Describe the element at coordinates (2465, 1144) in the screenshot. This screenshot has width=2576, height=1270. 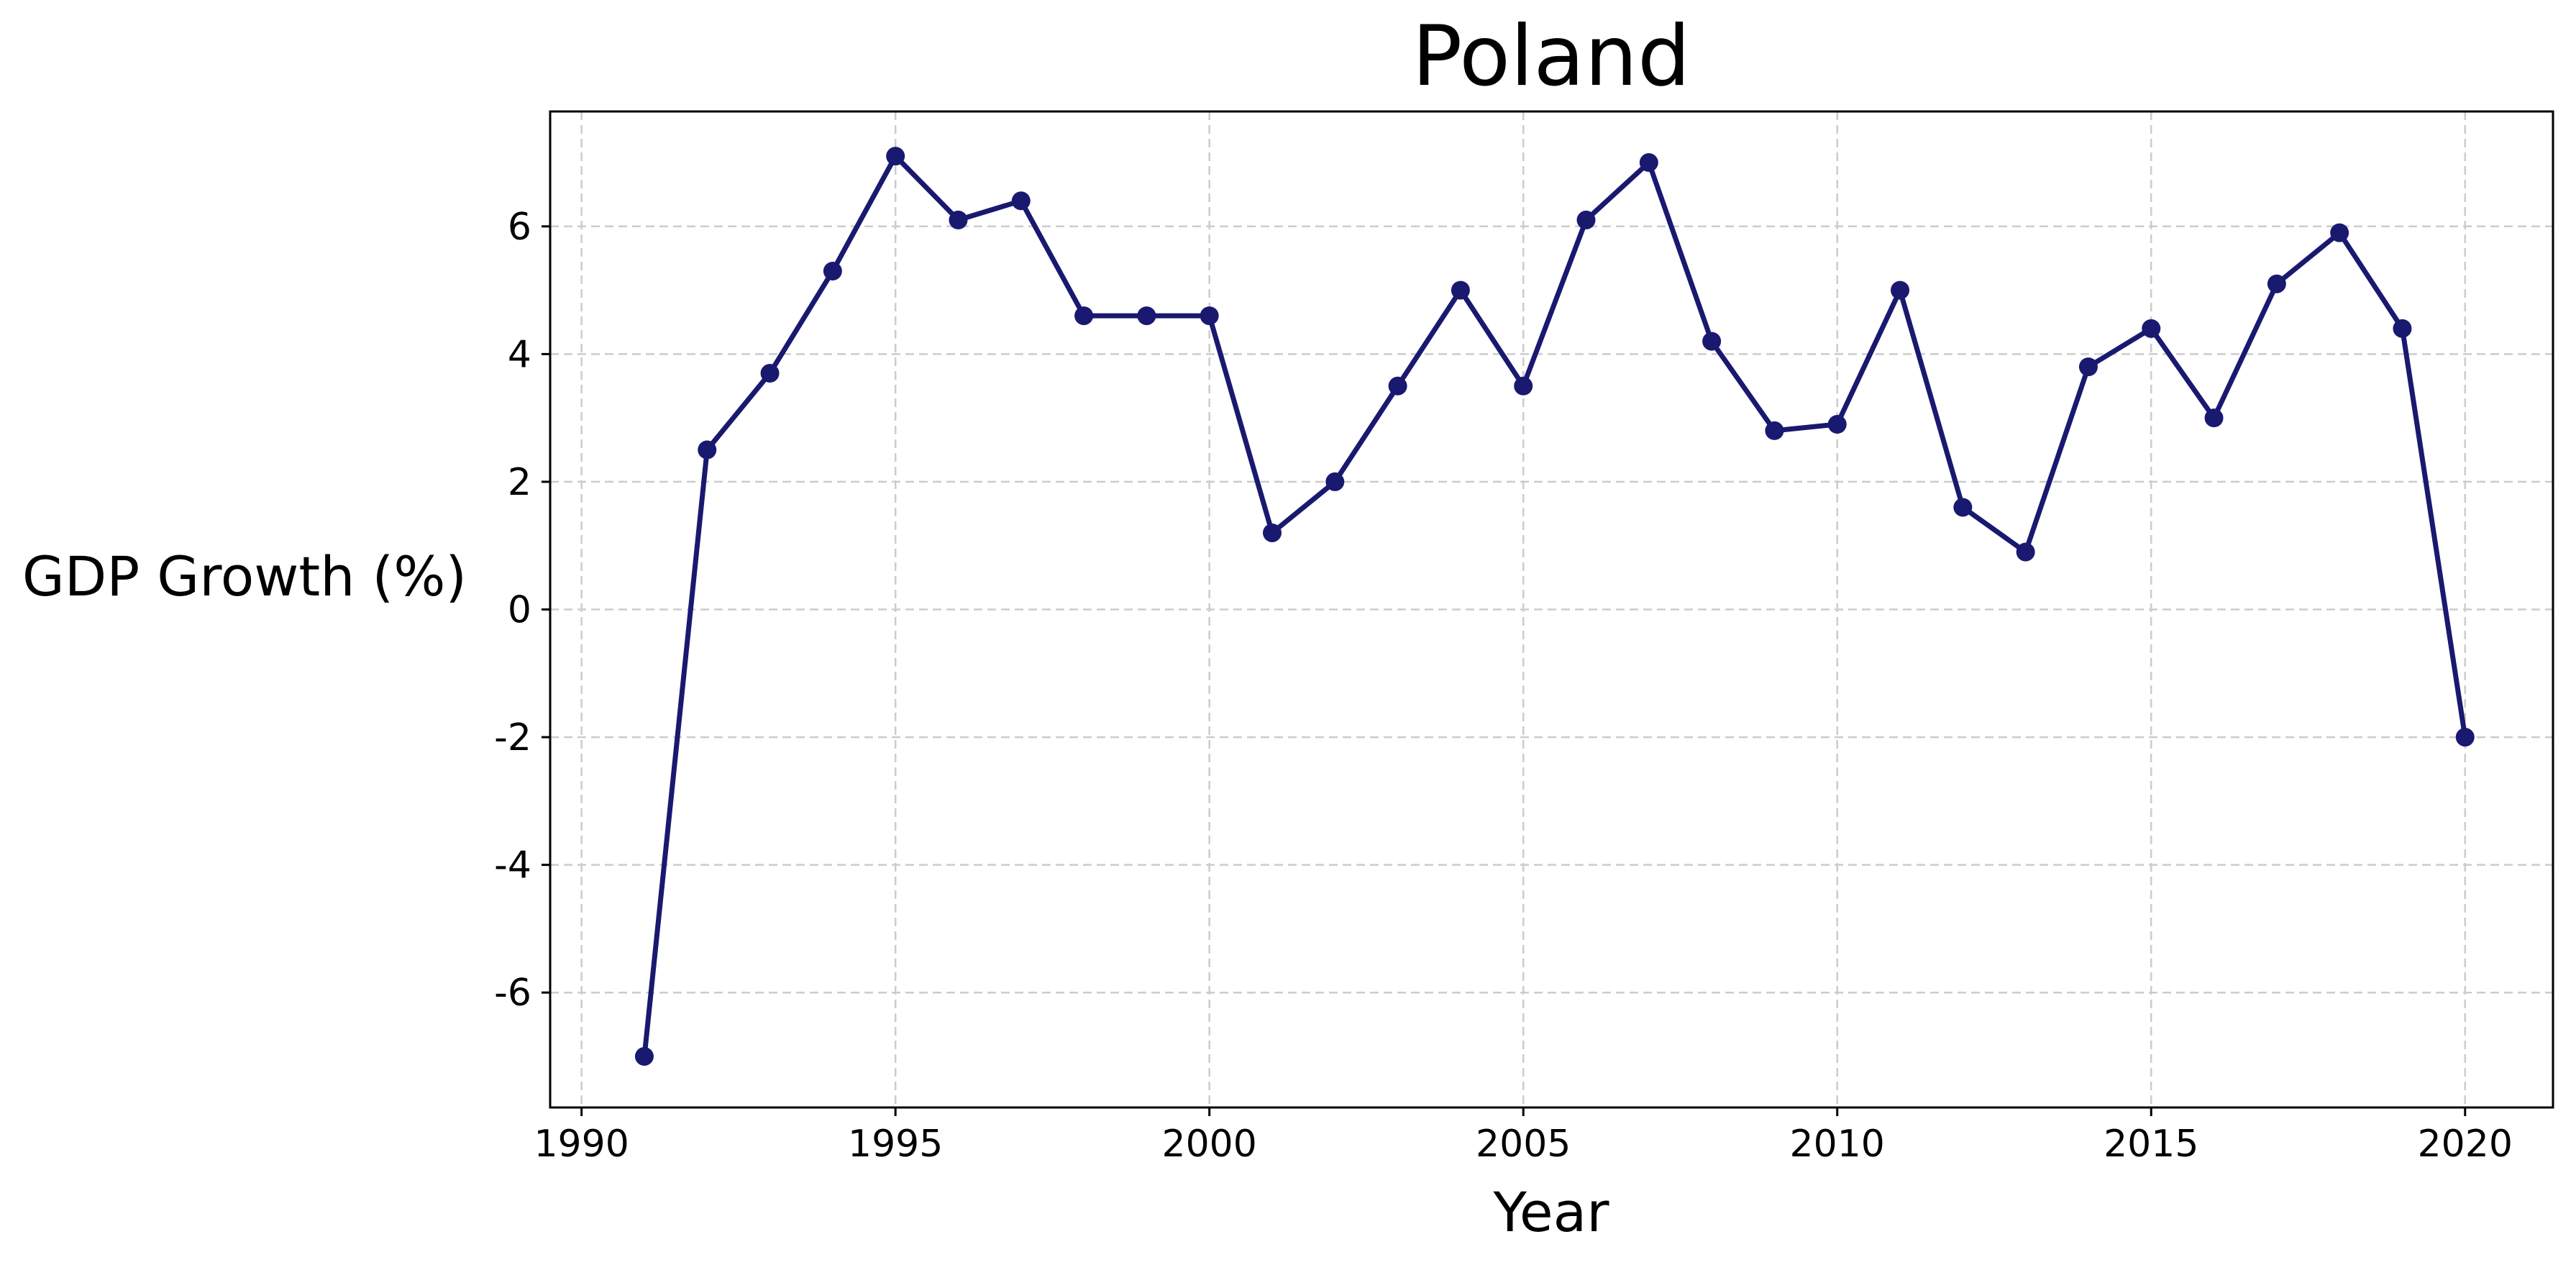
I see `x-tick-label: 2020` at that location.